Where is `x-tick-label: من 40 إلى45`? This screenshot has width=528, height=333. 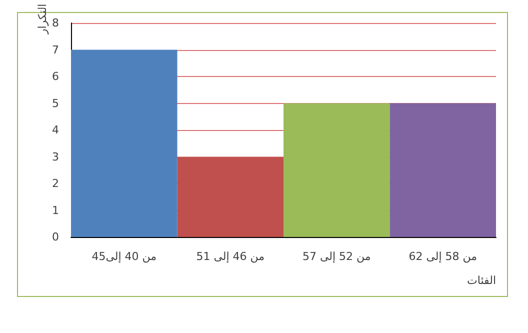
x-tick-label: من 40 إلى45 is located at coordinates (124, 256).